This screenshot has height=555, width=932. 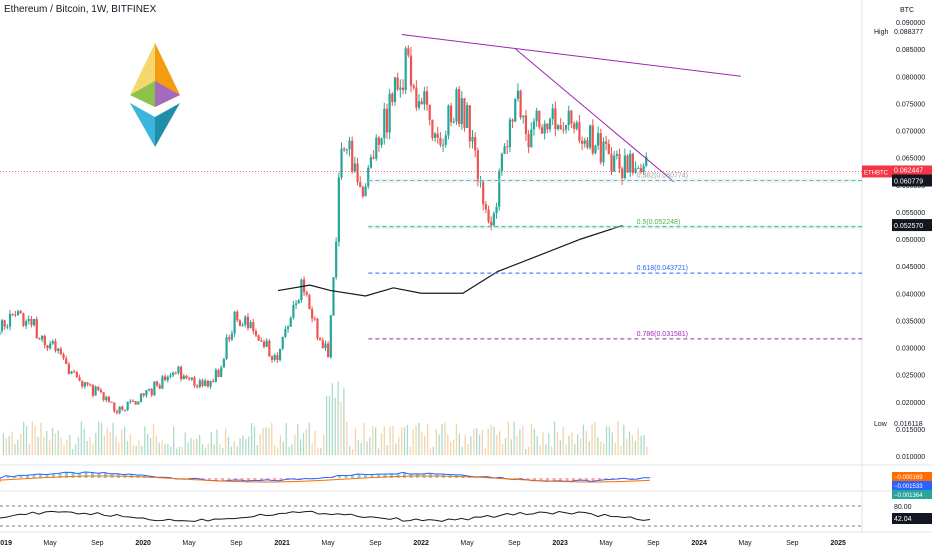 I want to click on macd-tag-text: −0.001533, so click(x=908, y=487).